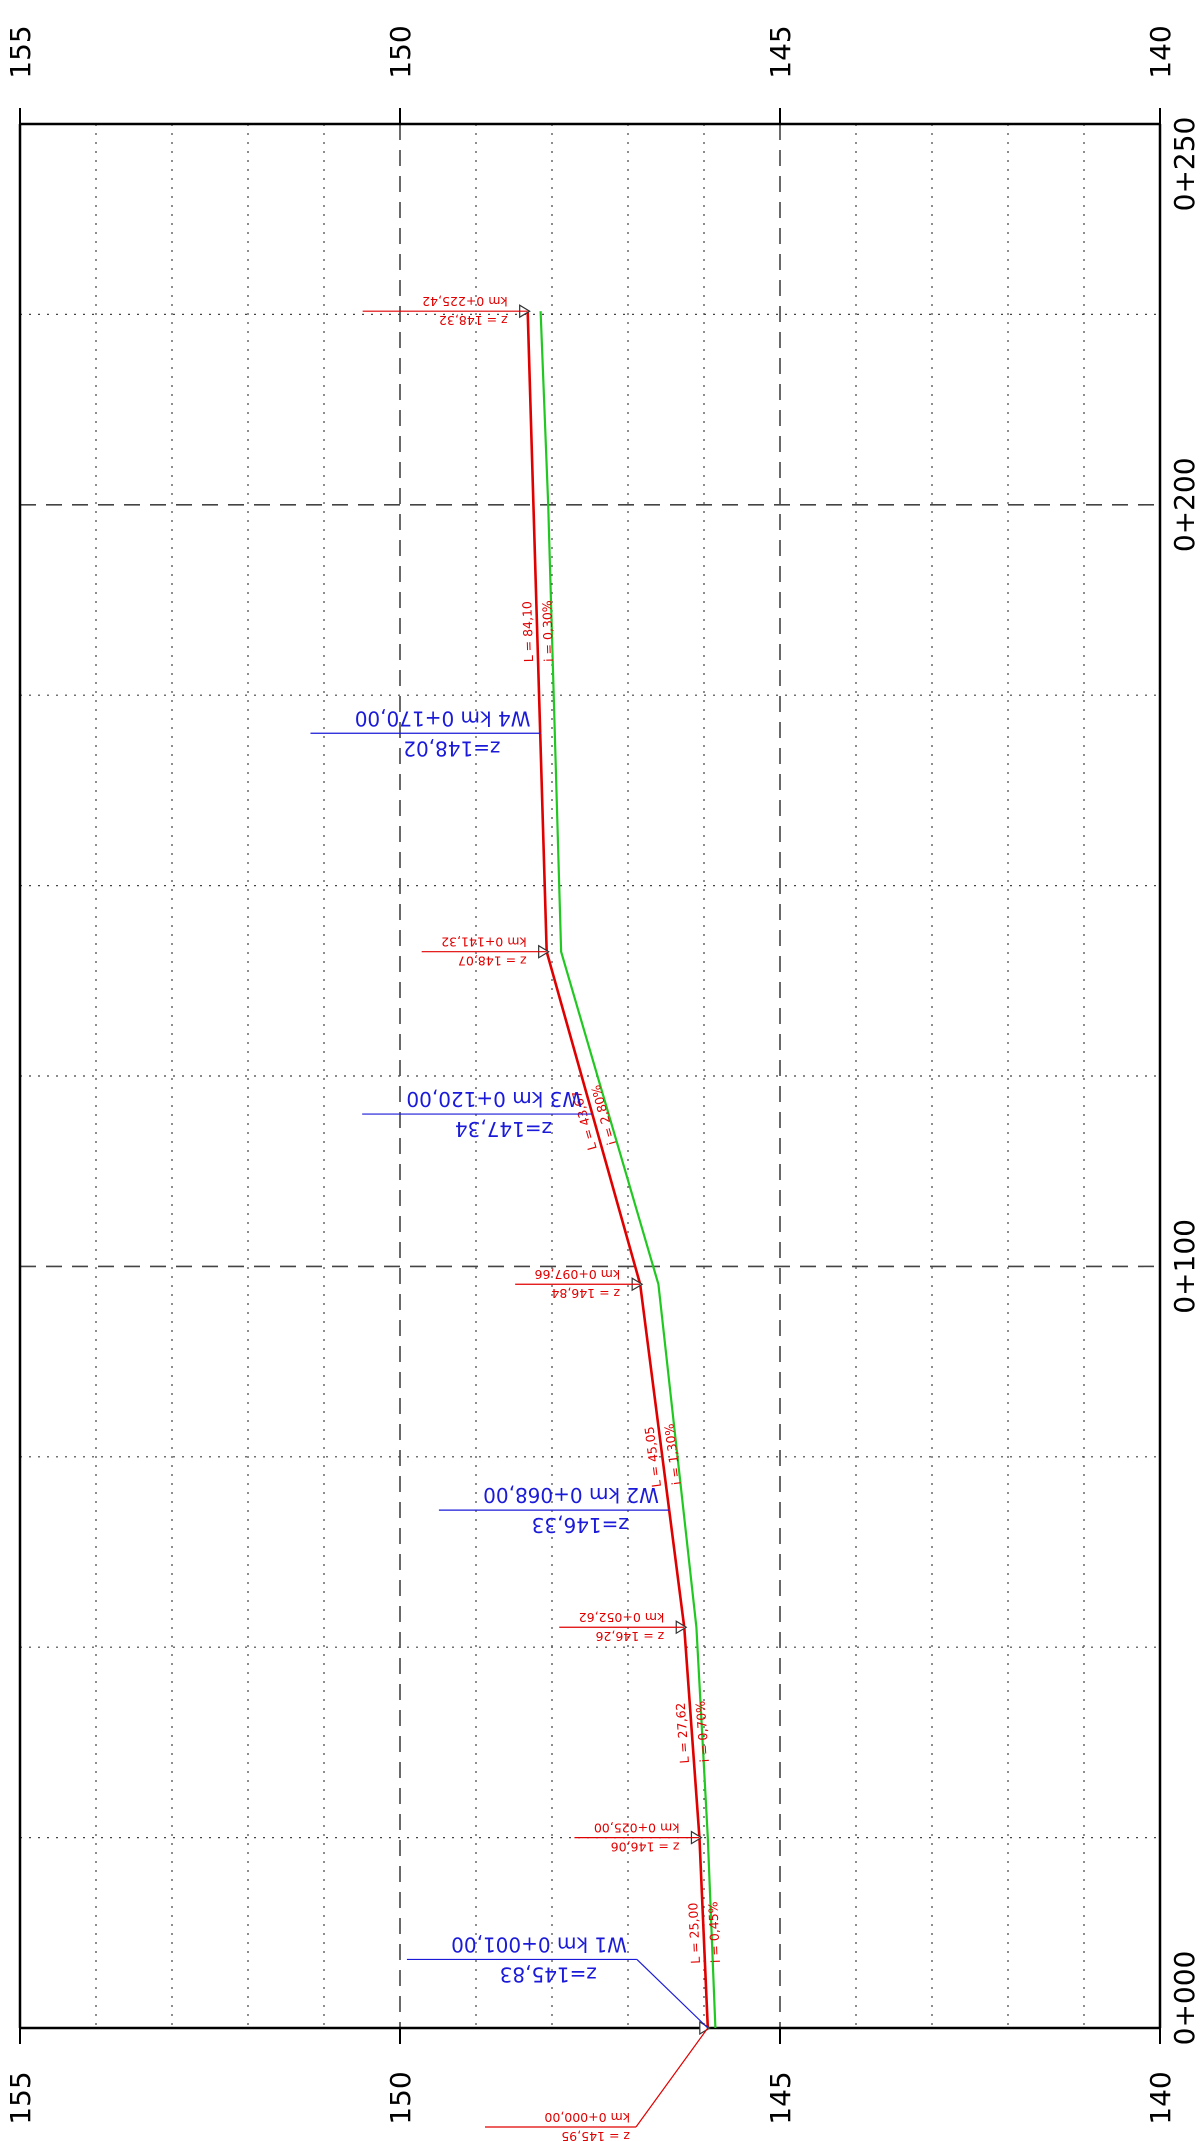  What do you see at coordinates (585, 1293) in the screenshot?
I see `vertex-z-label: z = 146,84` at bounding box center [585, 1293].